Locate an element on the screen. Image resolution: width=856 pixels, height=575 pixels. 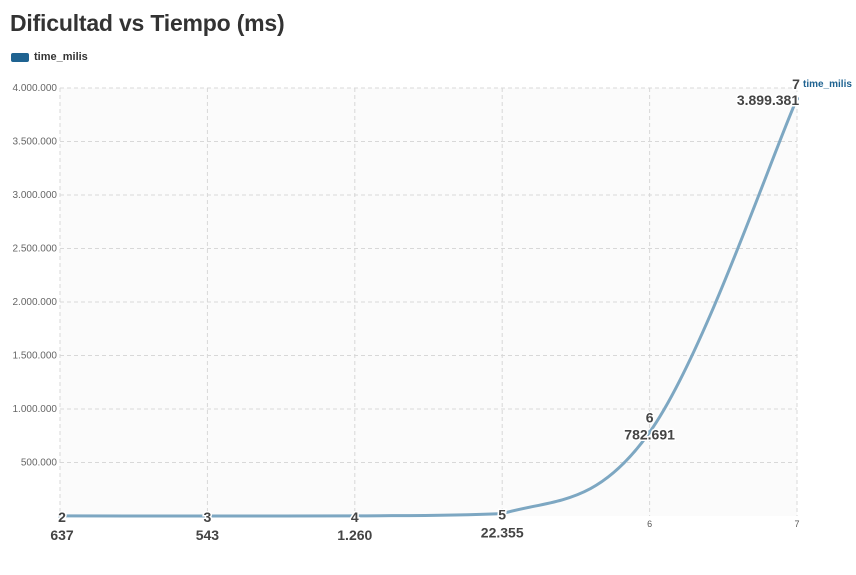
legend: time_milis is located at coordinates (49, 57).